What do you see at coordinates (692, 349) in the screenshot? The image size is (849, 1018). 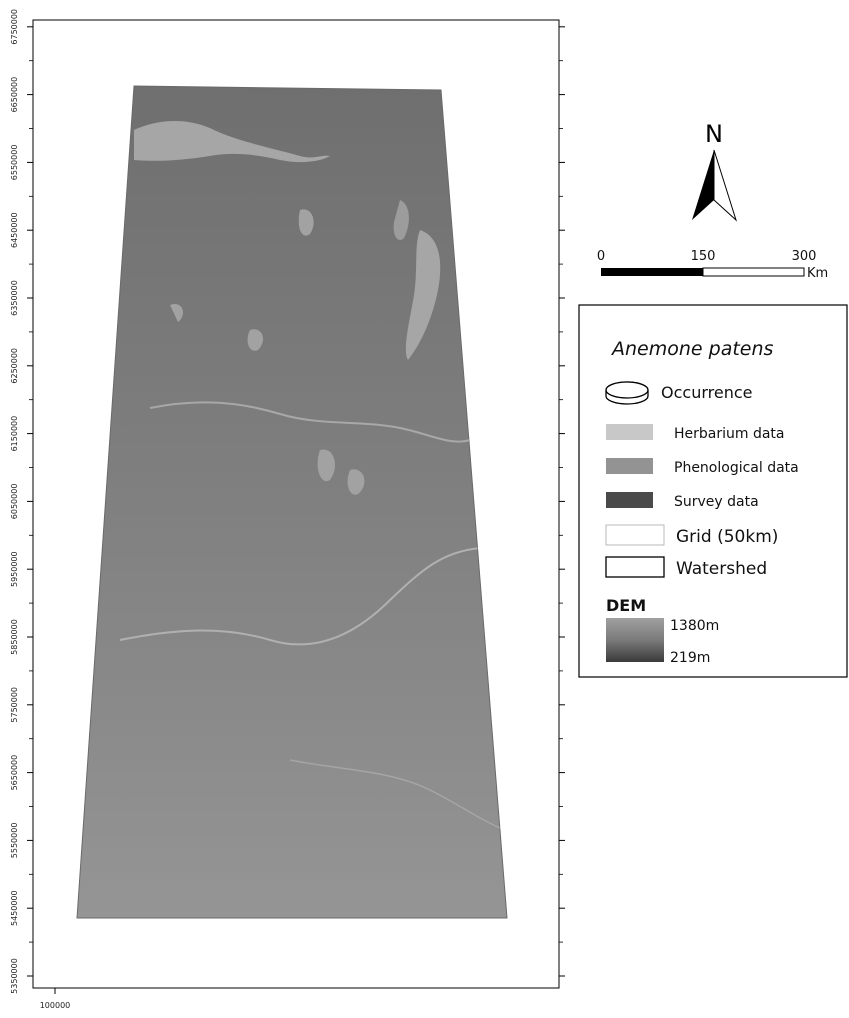 I see `legend-title: Anemone patens` at bounding box center [692, 349].